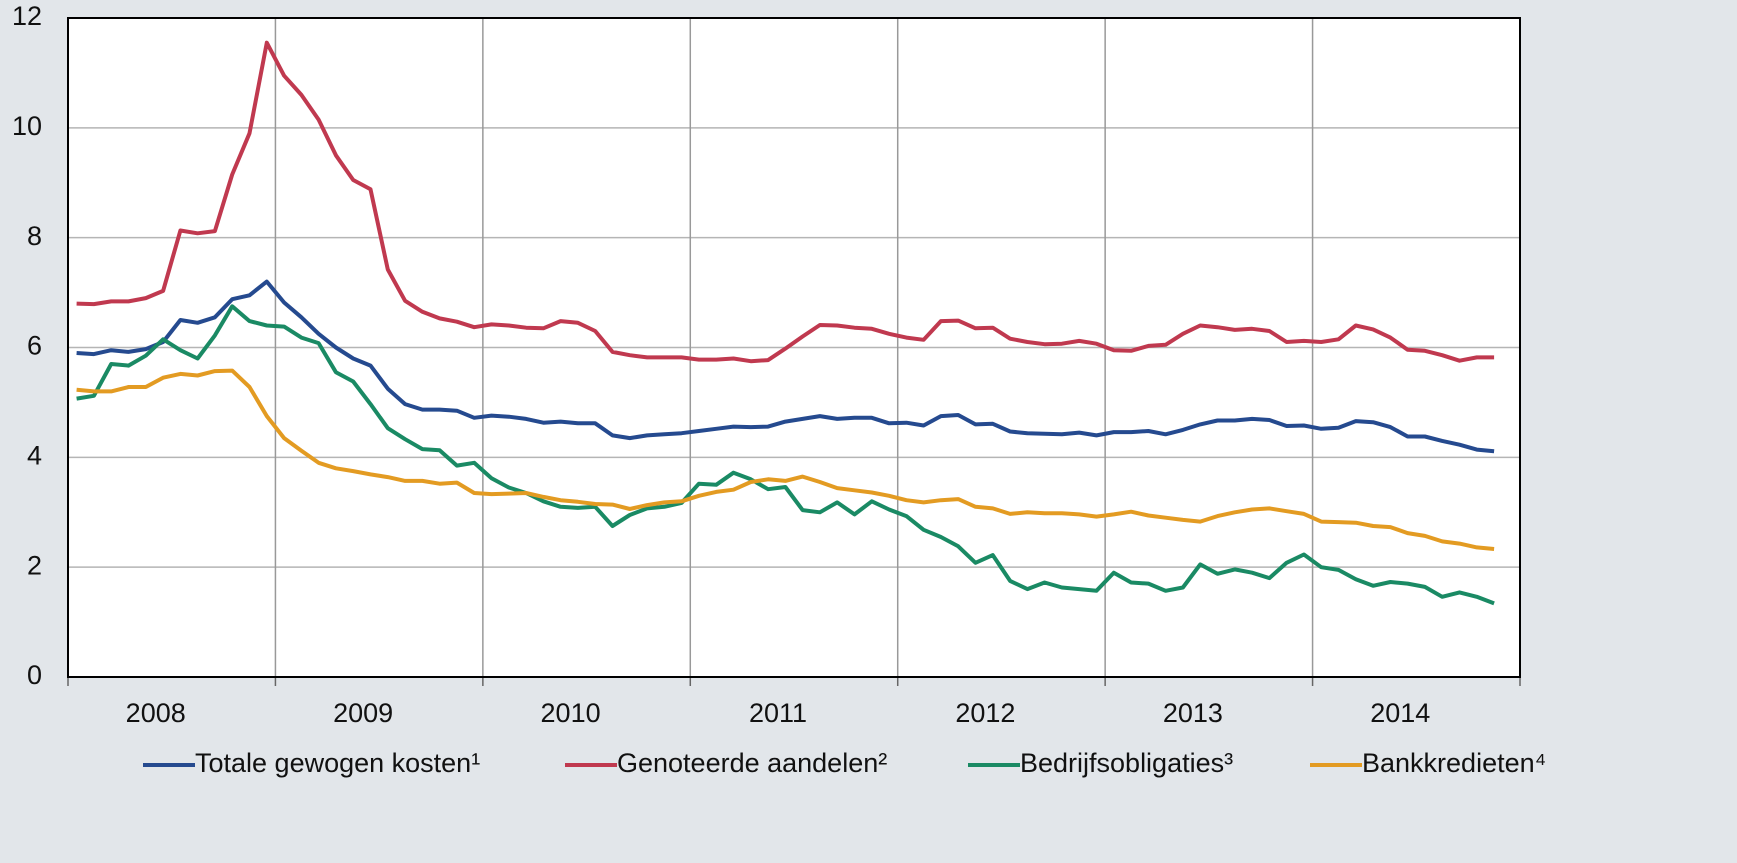 The height and width of the screenshot is (863, 1737). I want to click on y-tick-label: 10, so click(27, 126).